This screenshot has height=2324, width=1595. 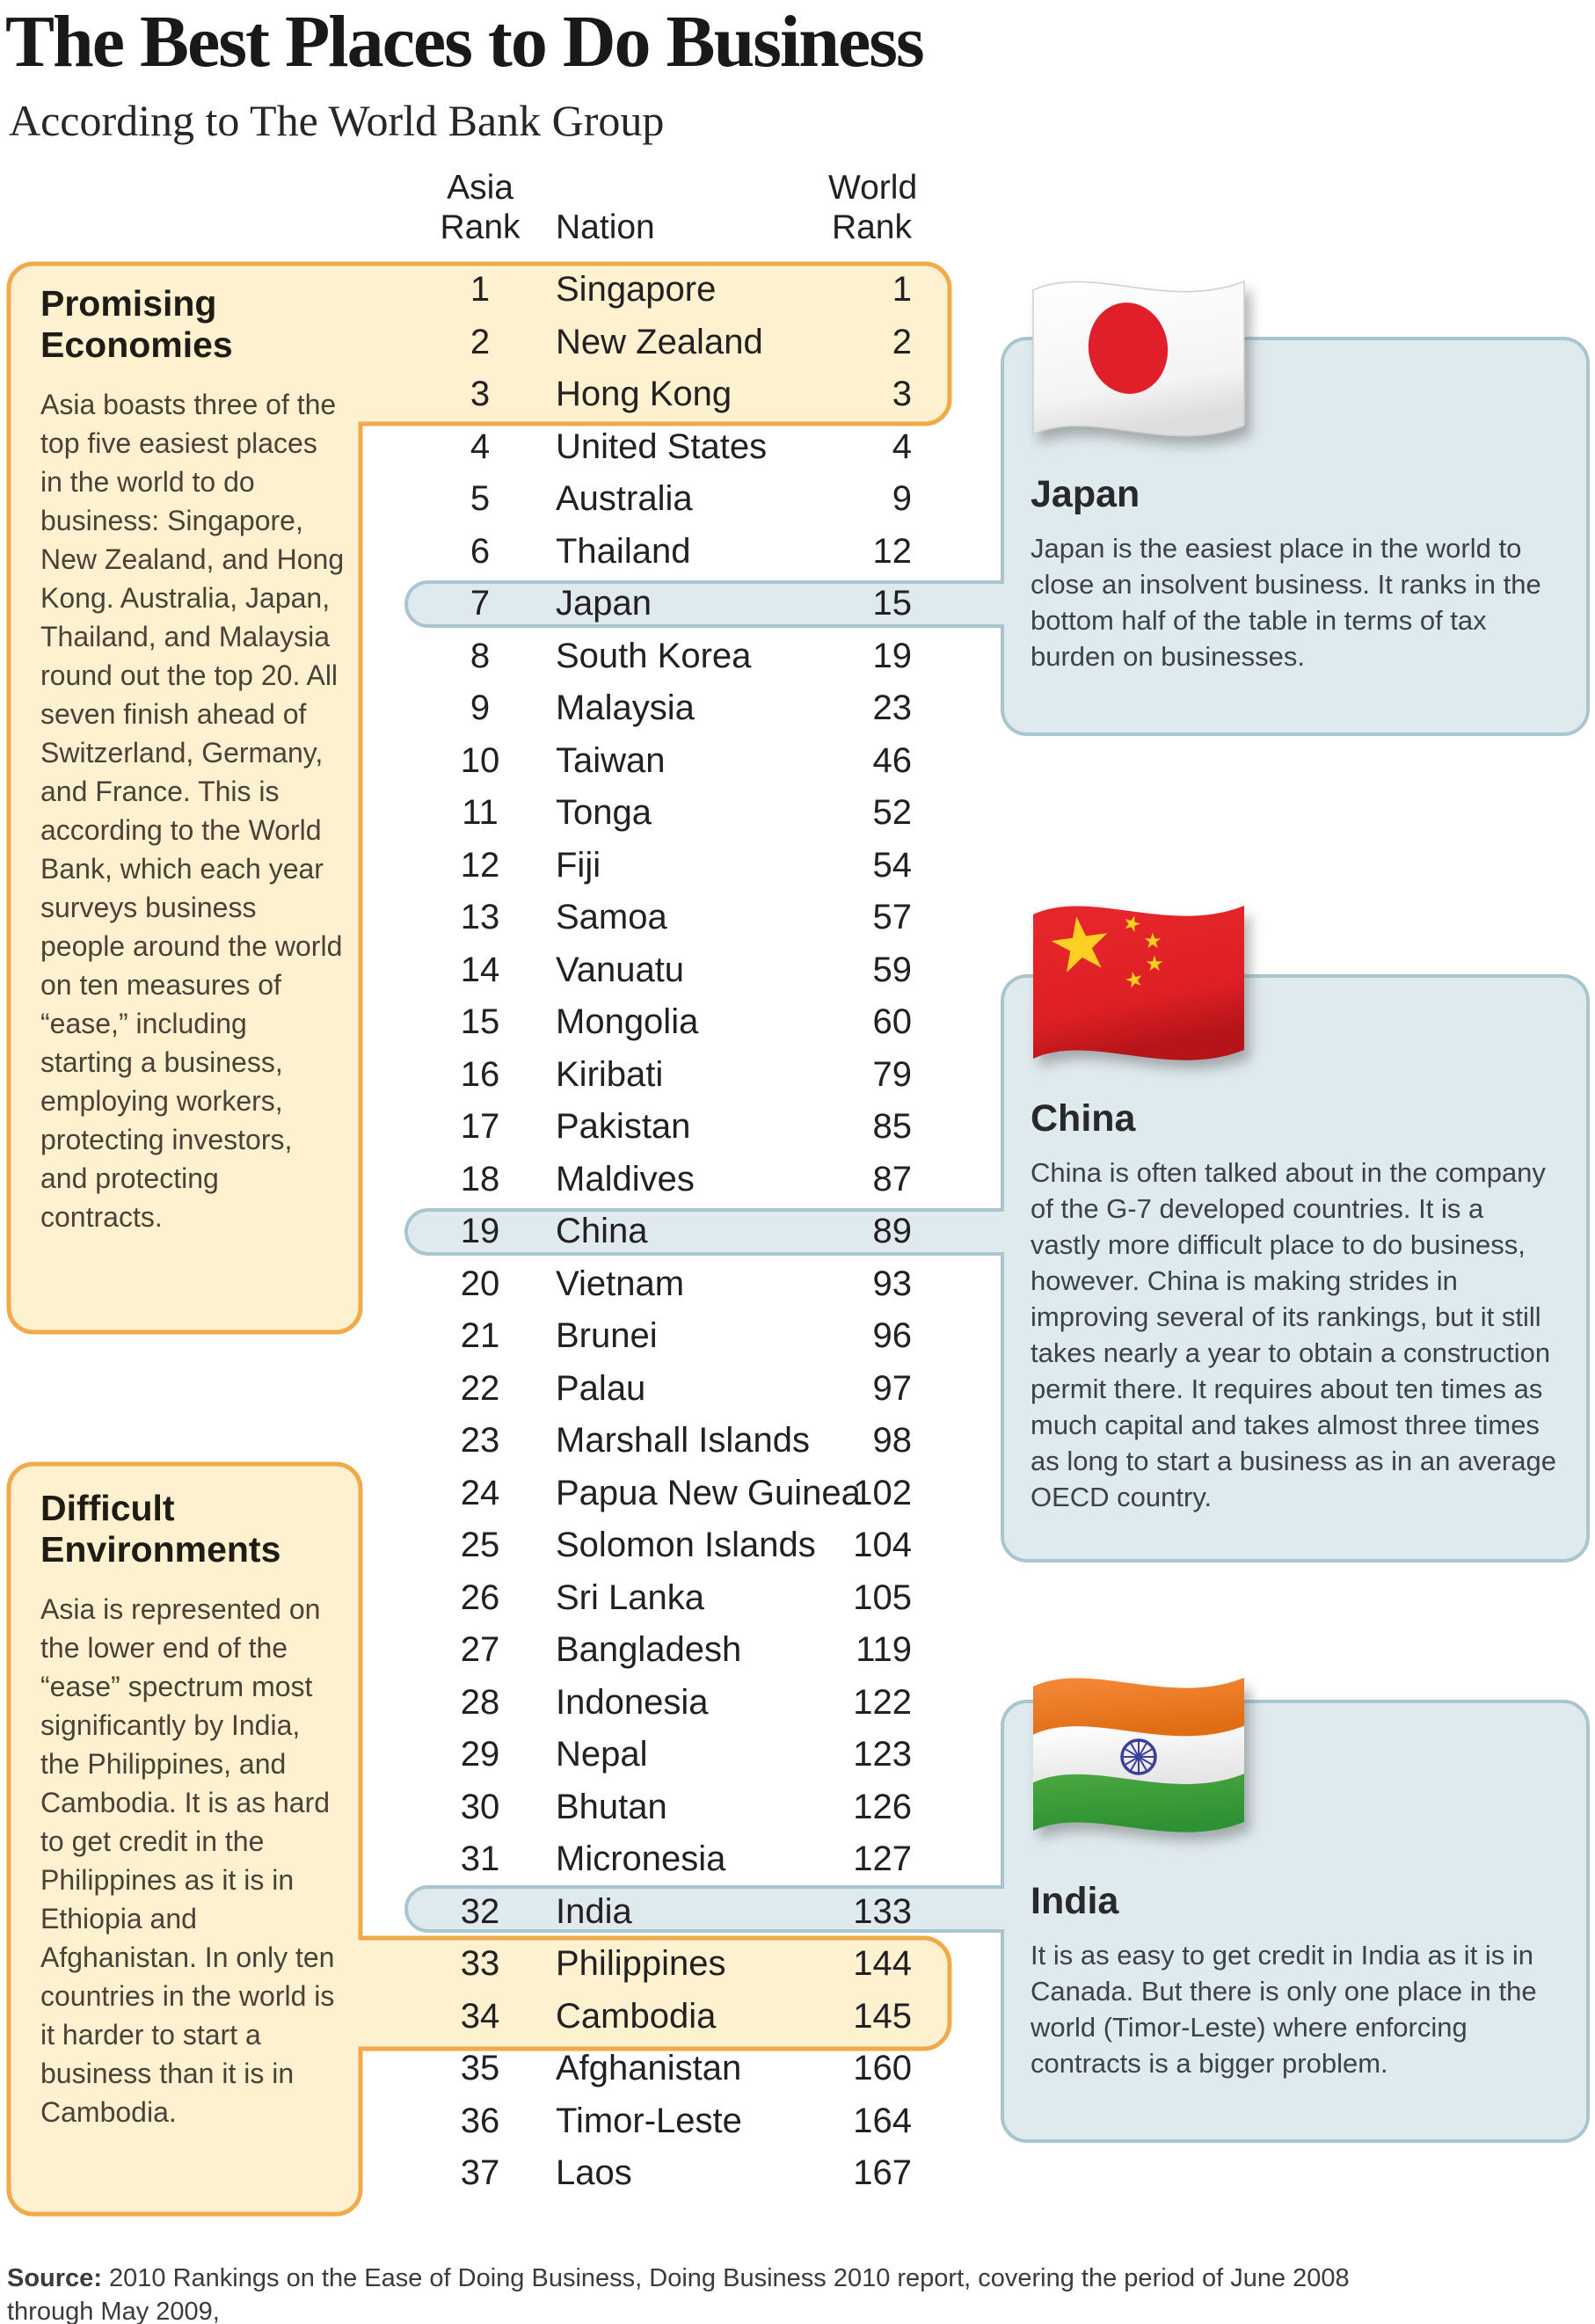 I want to click on nation-cell: Vietnam, so click(x=620, y=1283).